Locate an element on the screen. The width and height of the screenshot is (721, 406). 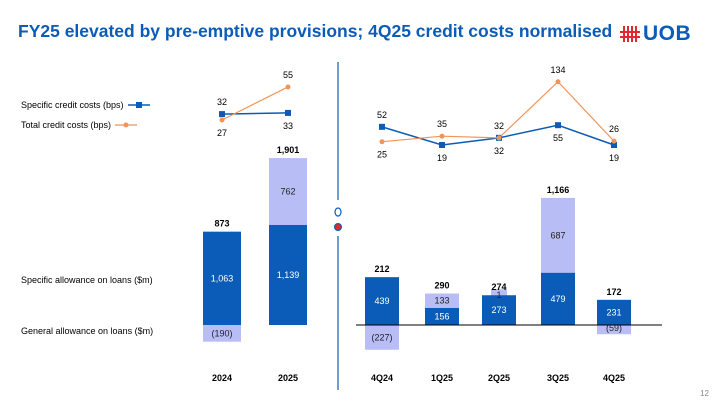
general-allowance-label: 762 is located at coordinates (287, 192).